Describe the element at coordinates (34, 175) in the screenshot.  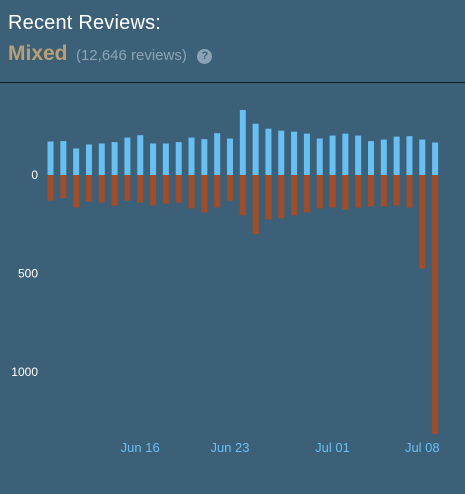
I see `y-tick-label: 0` at that location.